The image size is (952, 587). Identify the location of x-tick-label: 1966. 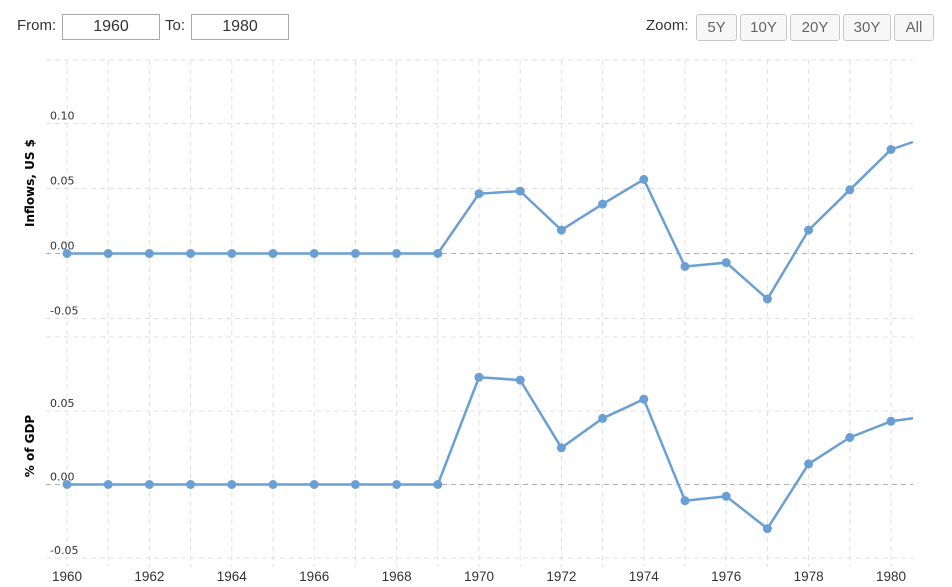
(314, 576).